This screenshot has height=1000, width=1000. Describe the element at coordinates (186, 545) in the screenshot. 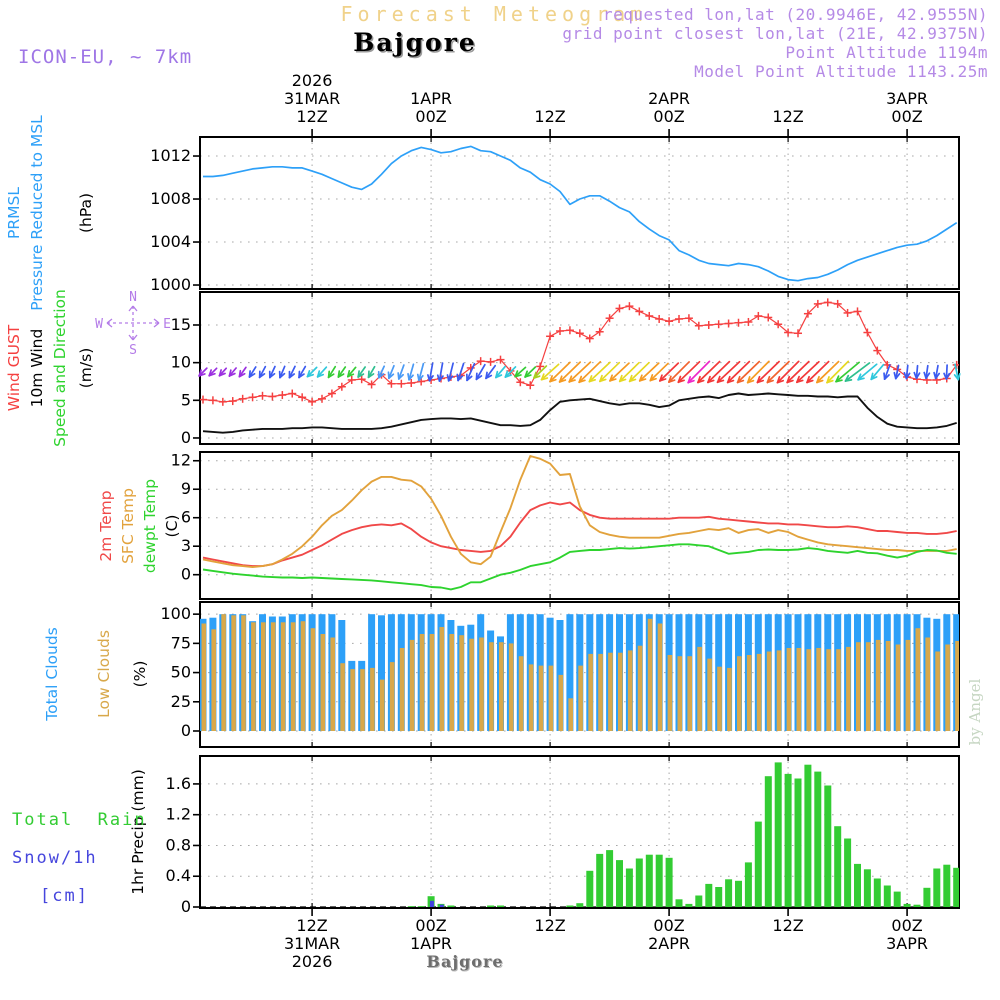

I see `temperature-y-tick-label: 3` at that location.